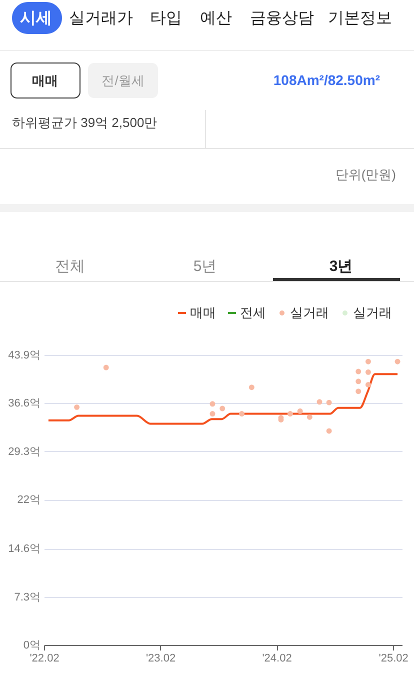 The width and height of the screenshot is (414, 680). Describe the element at coordinates (45, 80) in the screenshot. I see `text: 매매` at that location.